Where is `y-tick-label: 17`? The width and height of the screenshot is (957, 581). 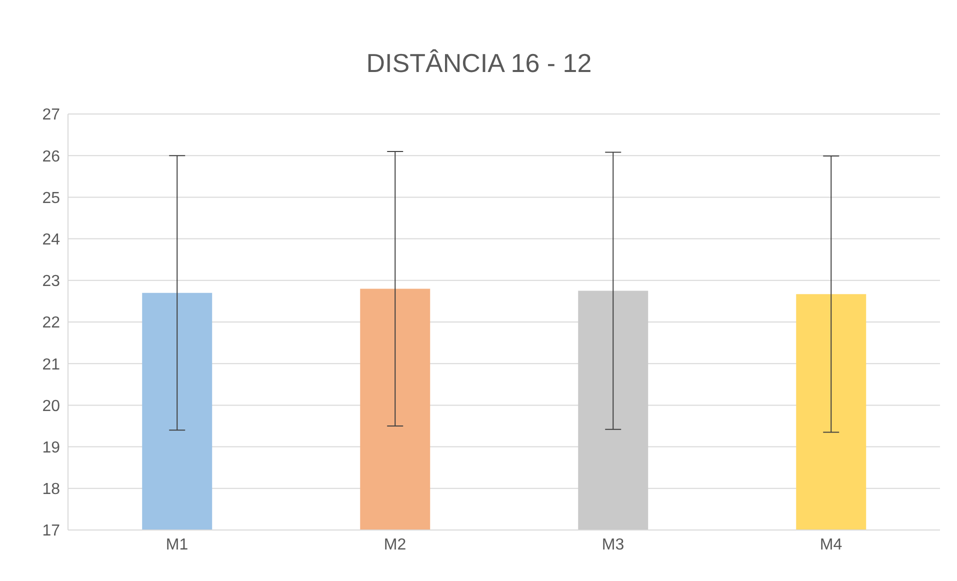 y-tick-label: 17 is located at coordinates (51, 531).